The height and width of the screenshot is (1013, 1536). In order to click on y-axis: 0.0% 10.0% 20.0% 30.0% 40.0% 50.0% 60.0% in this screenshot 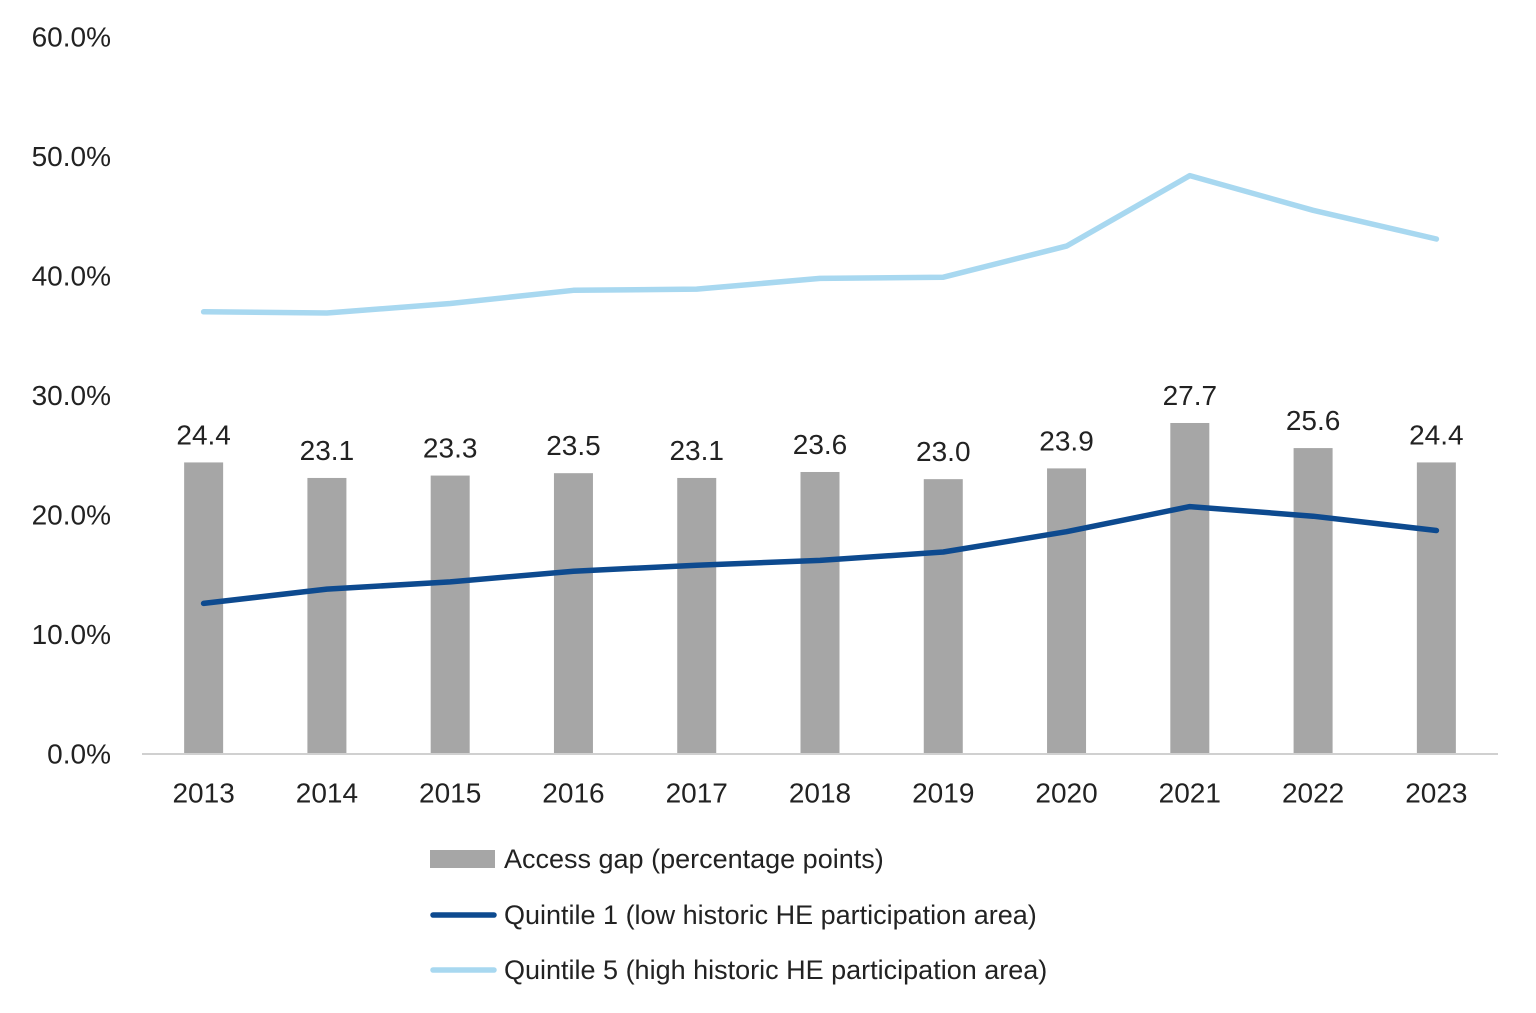, I will do `click(71, 396)`.